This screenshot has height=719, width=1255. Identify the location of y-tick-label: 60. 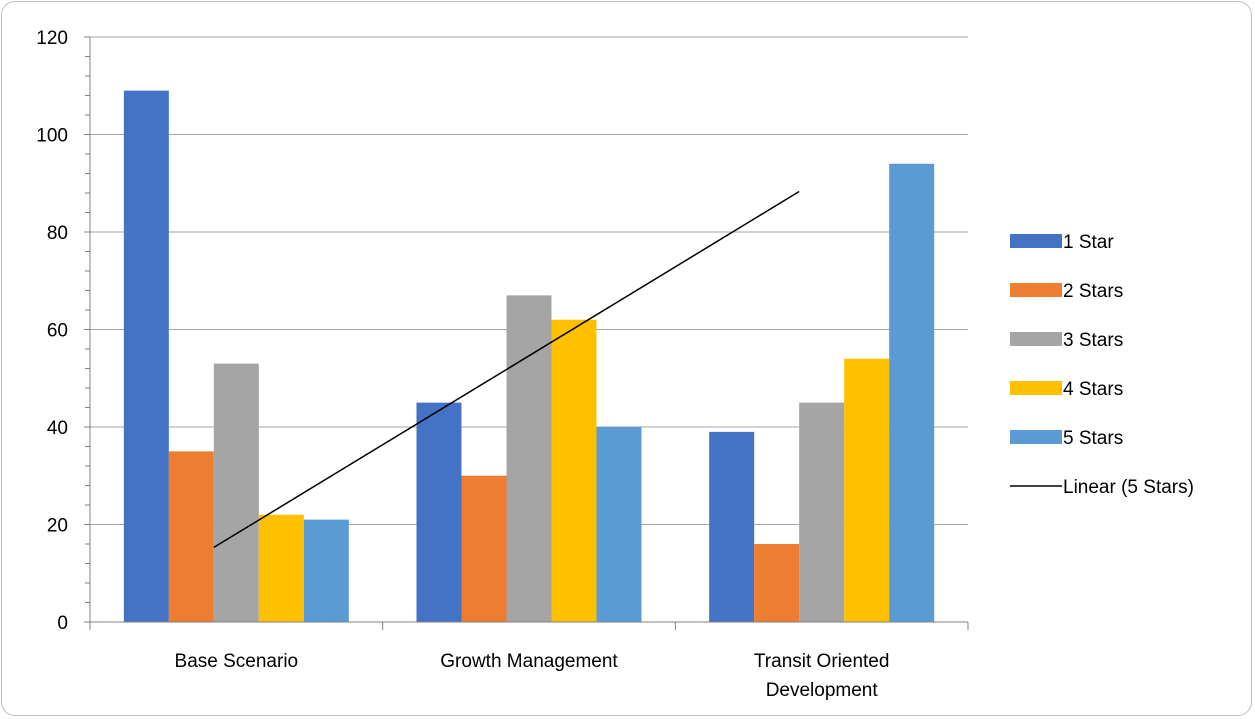
(57, 331).